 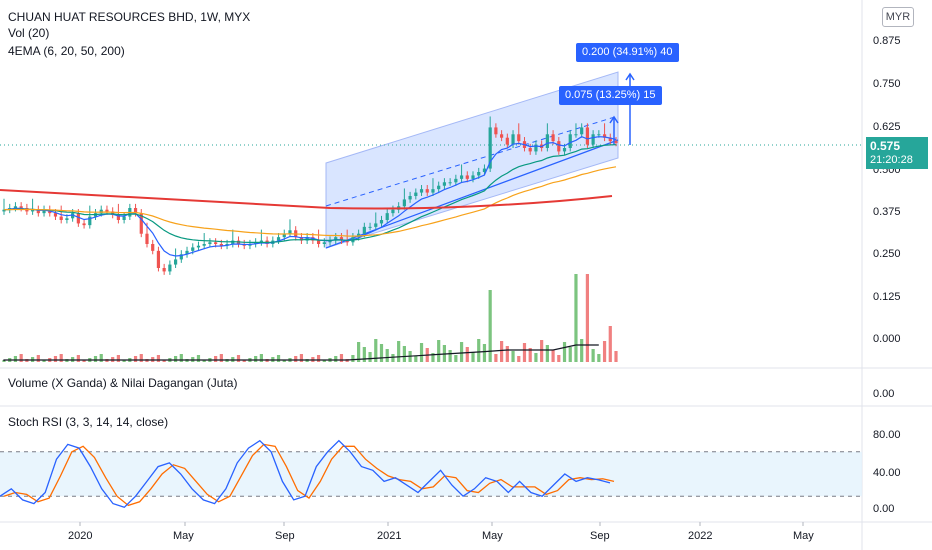 What do you see at coordinates (630, 76) in the screenshot?
I see `measure-arrowhead-outer` at bounding box center [630, 76].